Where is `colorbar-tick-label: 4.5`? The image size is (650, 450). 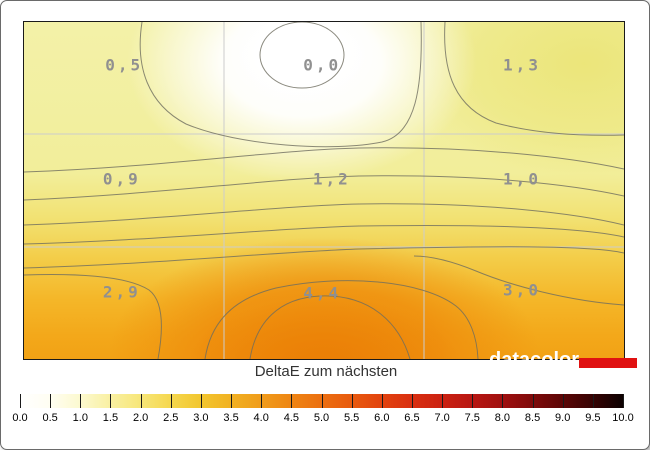 colorbar-tick-label: 4.5 is located at coordinates (291, 418).